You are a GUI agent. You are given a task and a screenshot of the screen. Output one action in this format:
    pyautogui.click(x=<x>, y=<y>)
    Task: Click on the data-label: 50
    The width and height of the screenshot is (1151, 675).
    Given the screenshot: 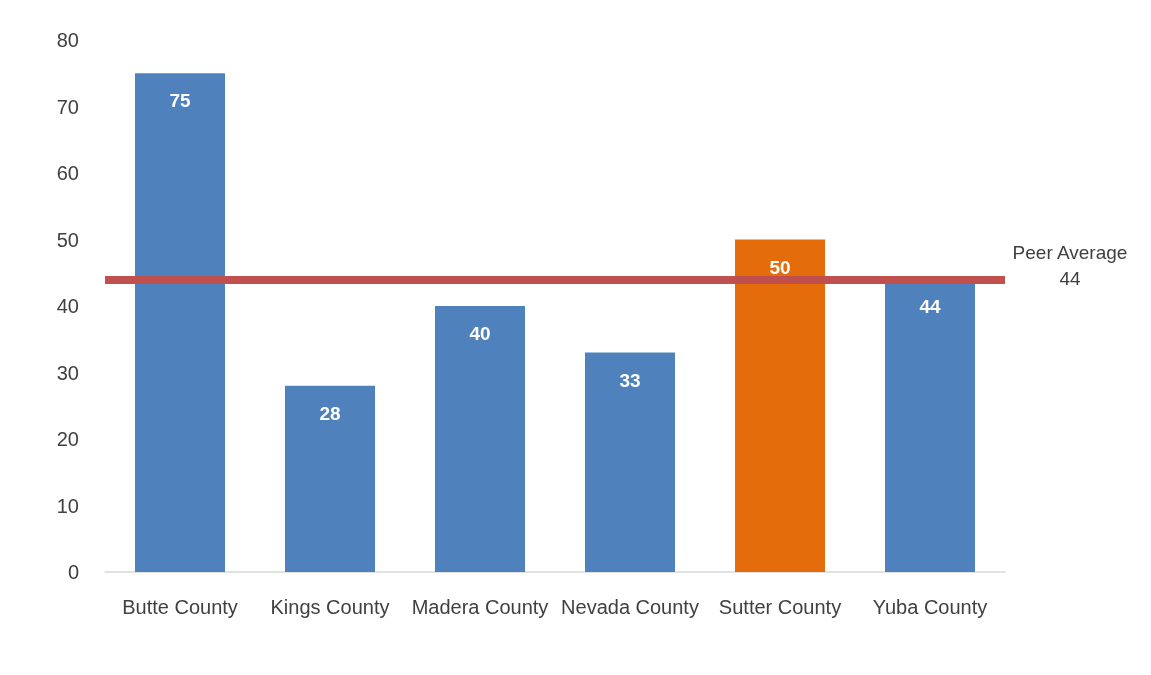 What is the action you would take?
    pyautogui.click(x=780, y=267)
    